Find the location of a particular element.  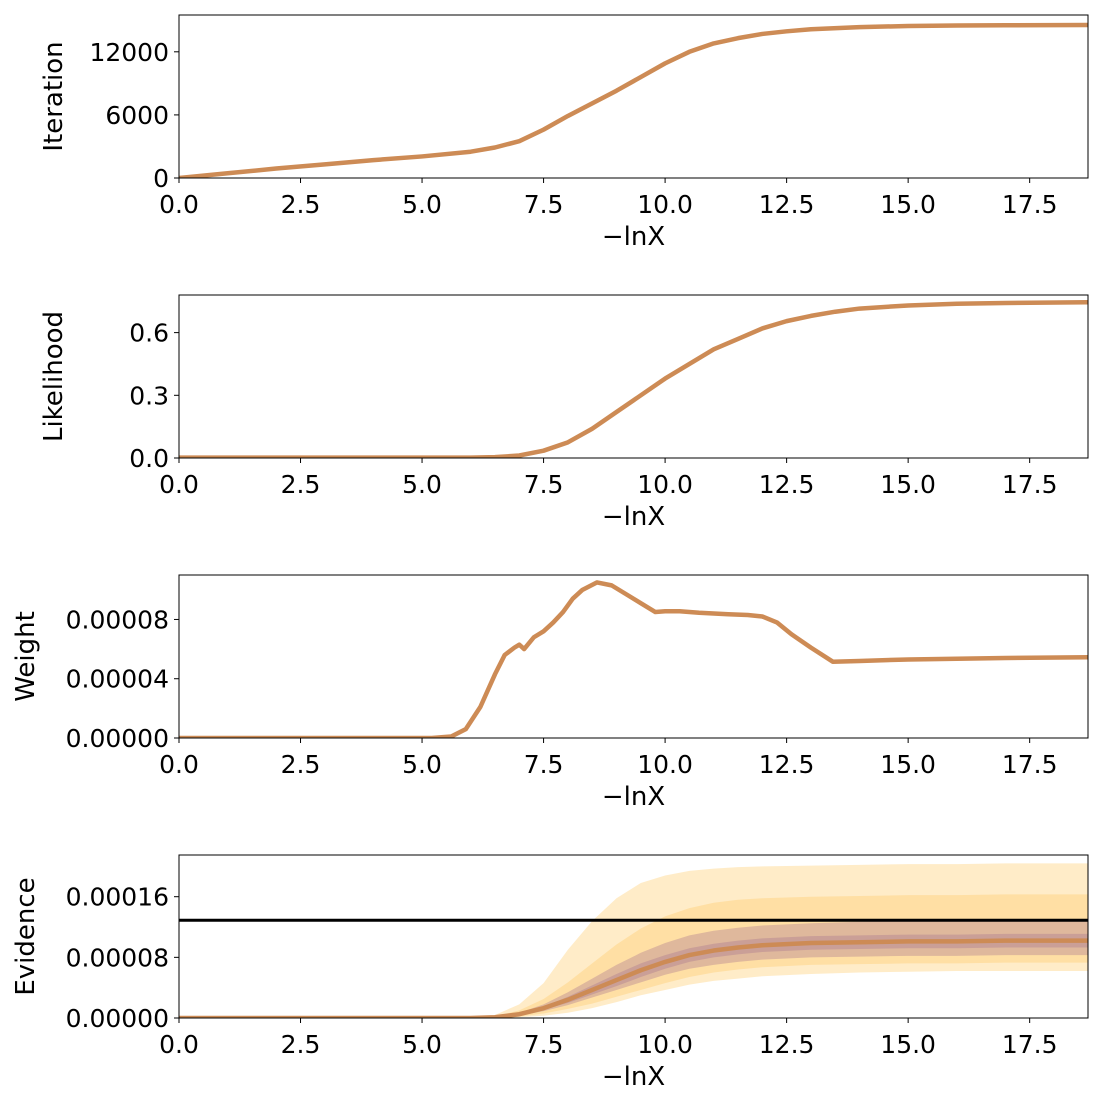

likelihood-x-tick-label: 2.5 is located at coordinates (301, 484).